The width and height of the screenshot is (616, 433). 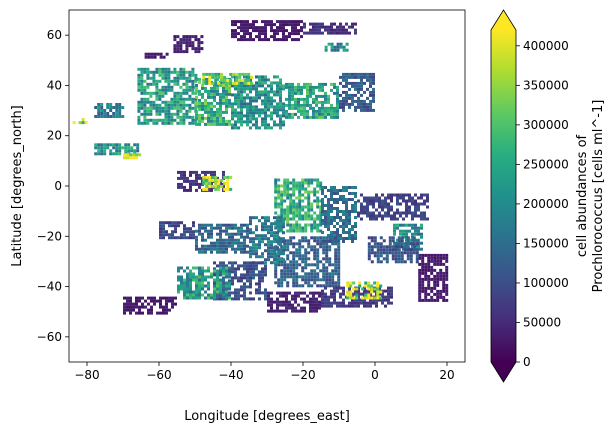 What do you see at coordinates (546, 243) in the screenshot?
I see `colorbar-tick-label: 150000` at bounding box center [546, 243].